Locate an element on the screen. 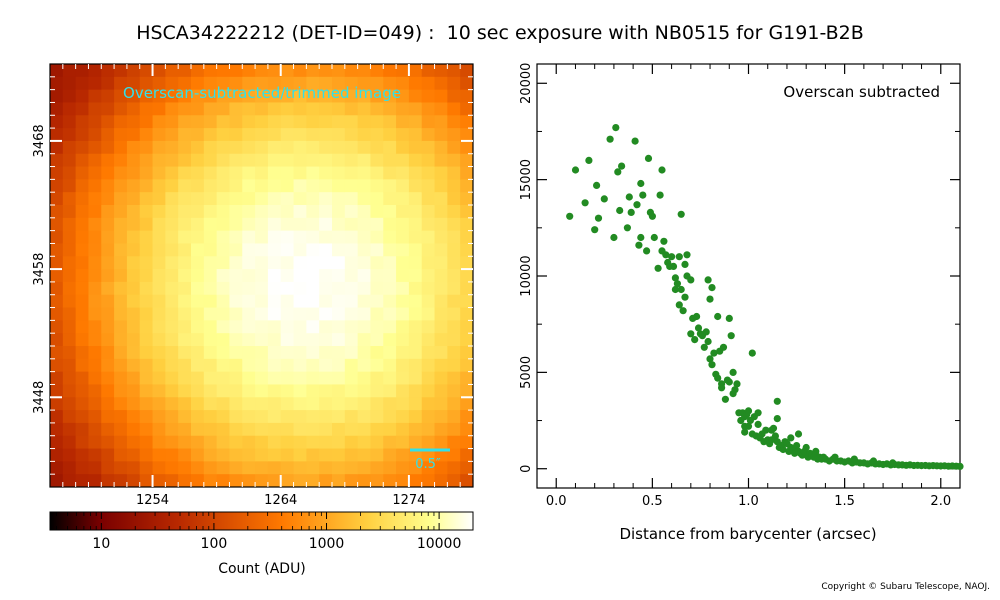 The height and width of the screenshot is (600, 1000). scatter-x-axis-label: Distance from barycenter (arcsec) is located at coordinates (747, 534).